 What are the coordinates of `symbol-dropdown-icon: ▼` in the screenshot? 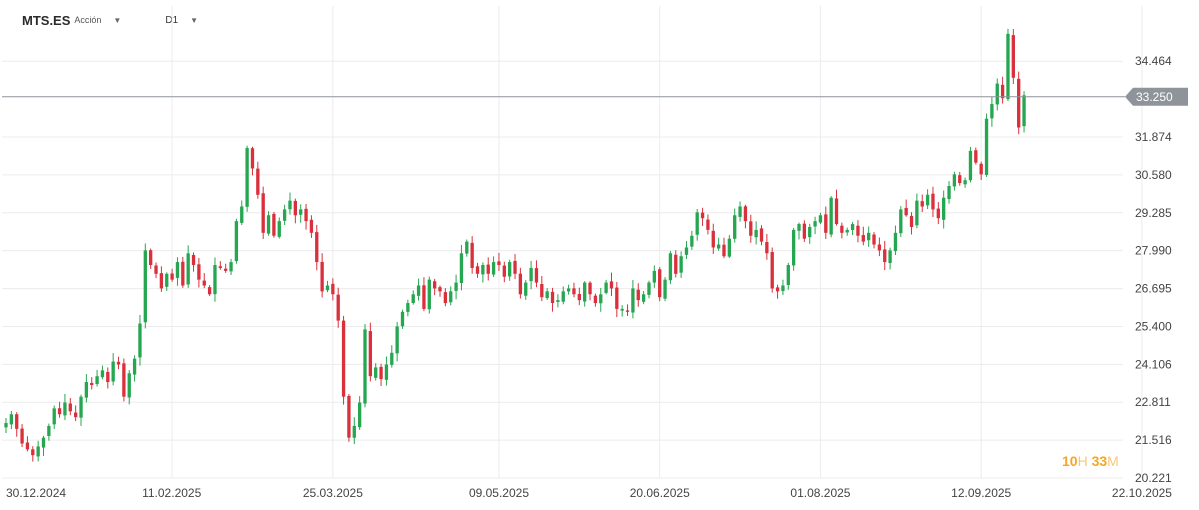 It's located at (117, 20).